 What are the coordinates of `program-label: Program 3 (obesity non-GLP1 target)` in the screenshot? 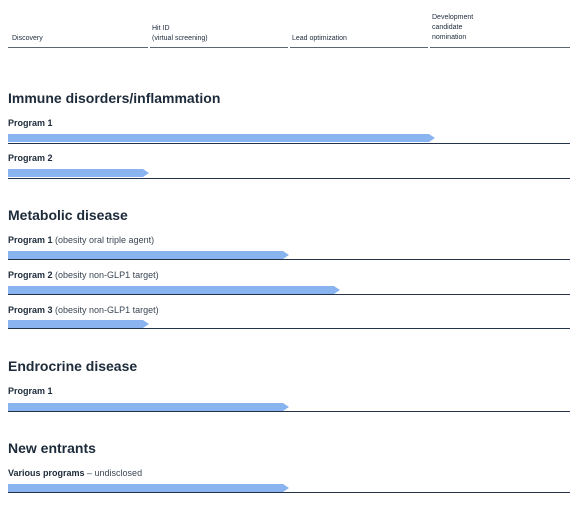 It's located at (83, 310).